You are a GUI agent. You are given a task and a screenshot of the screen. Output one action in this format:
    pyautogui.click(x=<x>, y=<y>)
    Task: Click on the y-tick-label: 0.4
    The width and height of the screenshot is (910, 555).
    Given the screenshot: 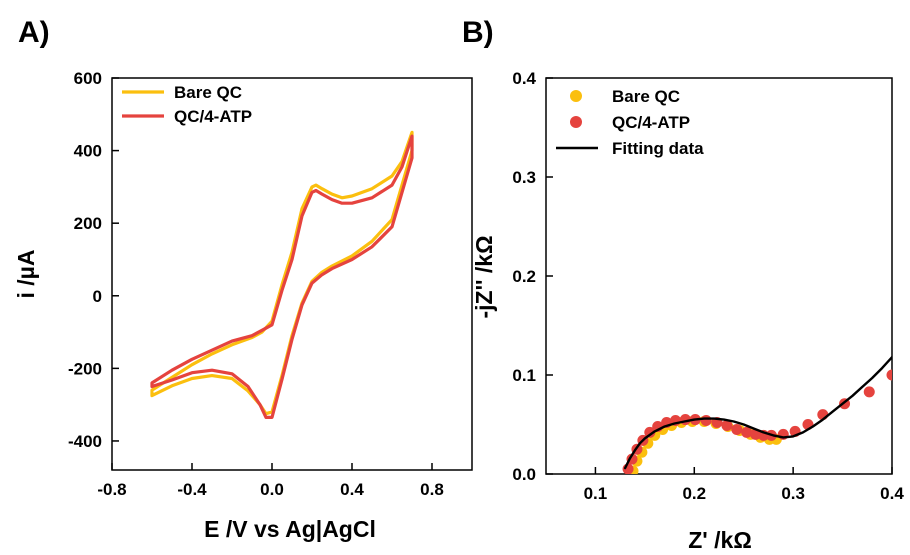 What is the action you would take?
    pyautogui.click(x=524, y=78)
    